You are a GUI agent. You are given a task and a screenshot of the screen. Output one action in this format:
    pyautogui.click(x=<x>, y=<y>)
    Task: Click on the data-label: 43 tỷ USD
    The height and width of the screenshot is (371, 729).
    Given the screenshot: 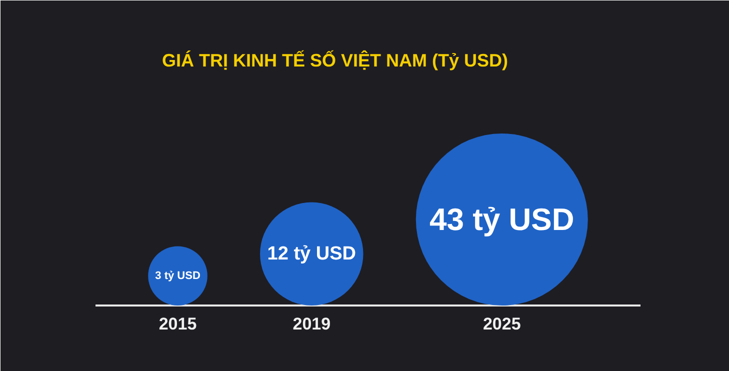 What is the action you would take?
    pyautogui.click(x=502, y=219)
    